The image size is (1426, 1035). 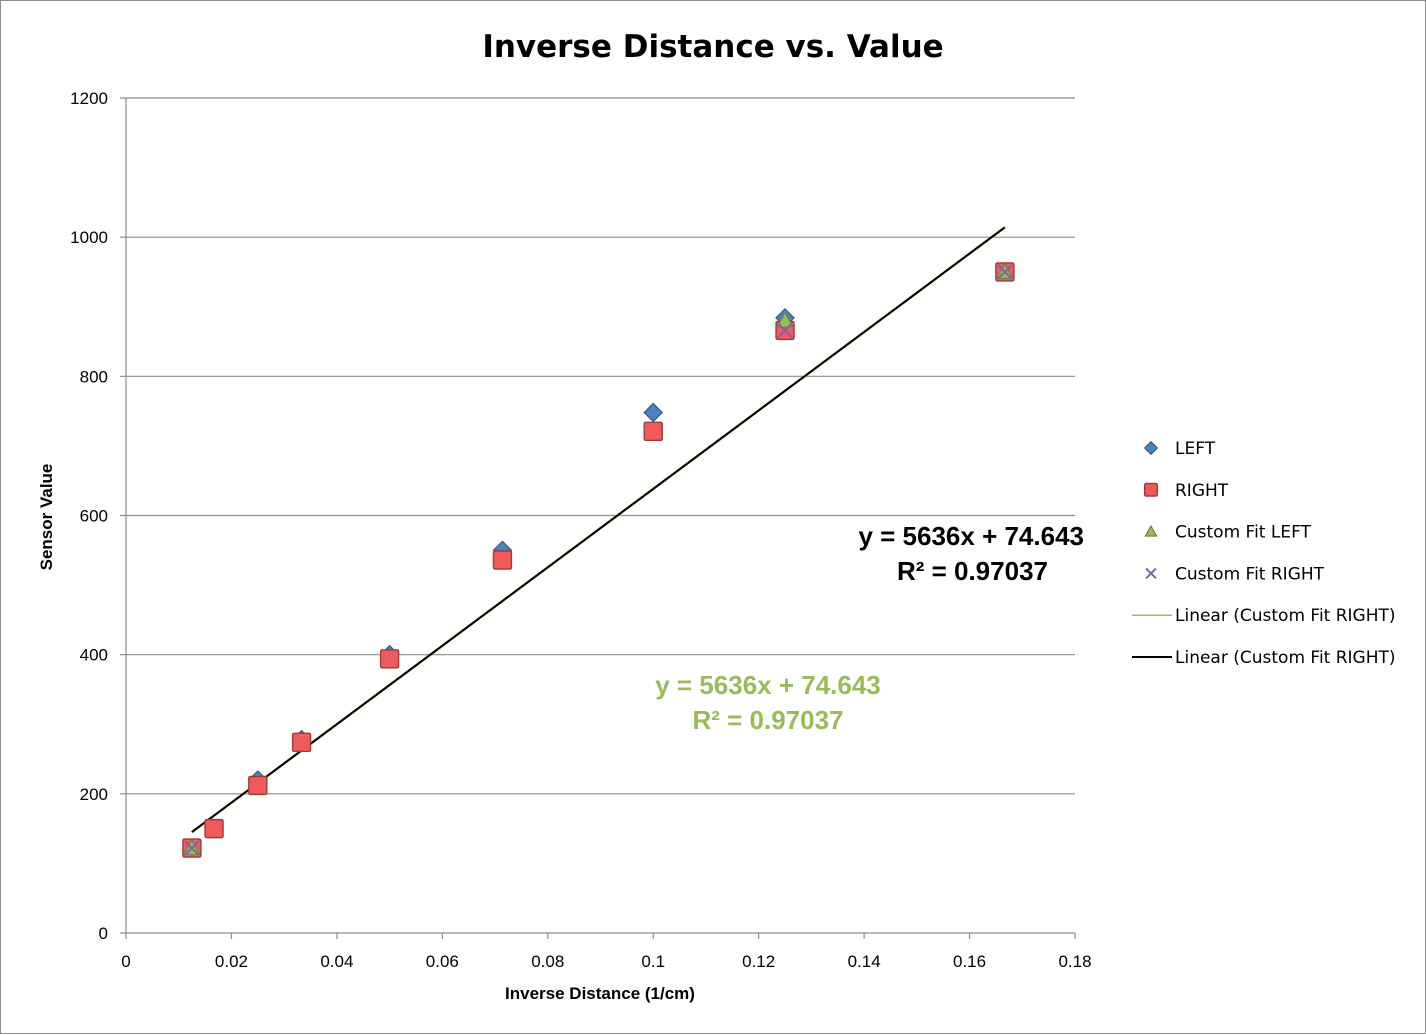 What do you see at coordinates (336, 961) in the screenshot?
I see `x-tick-label-0.04: 0.04` at bounding box center [336, 961].